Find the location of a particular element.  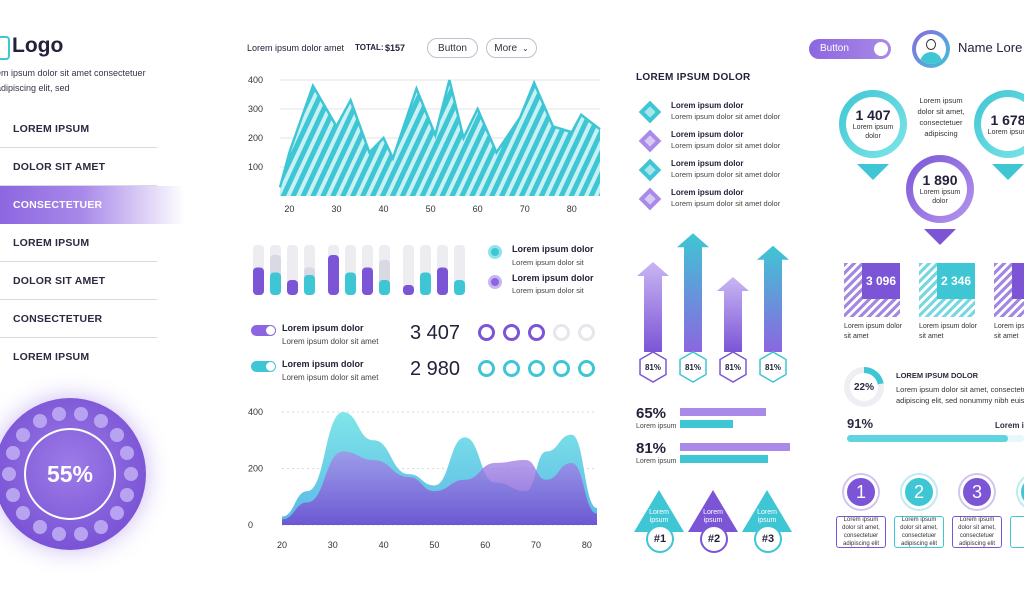

pin-inner: 1 890 Lorem ipsum dolor is located at coordinates (940, 189).